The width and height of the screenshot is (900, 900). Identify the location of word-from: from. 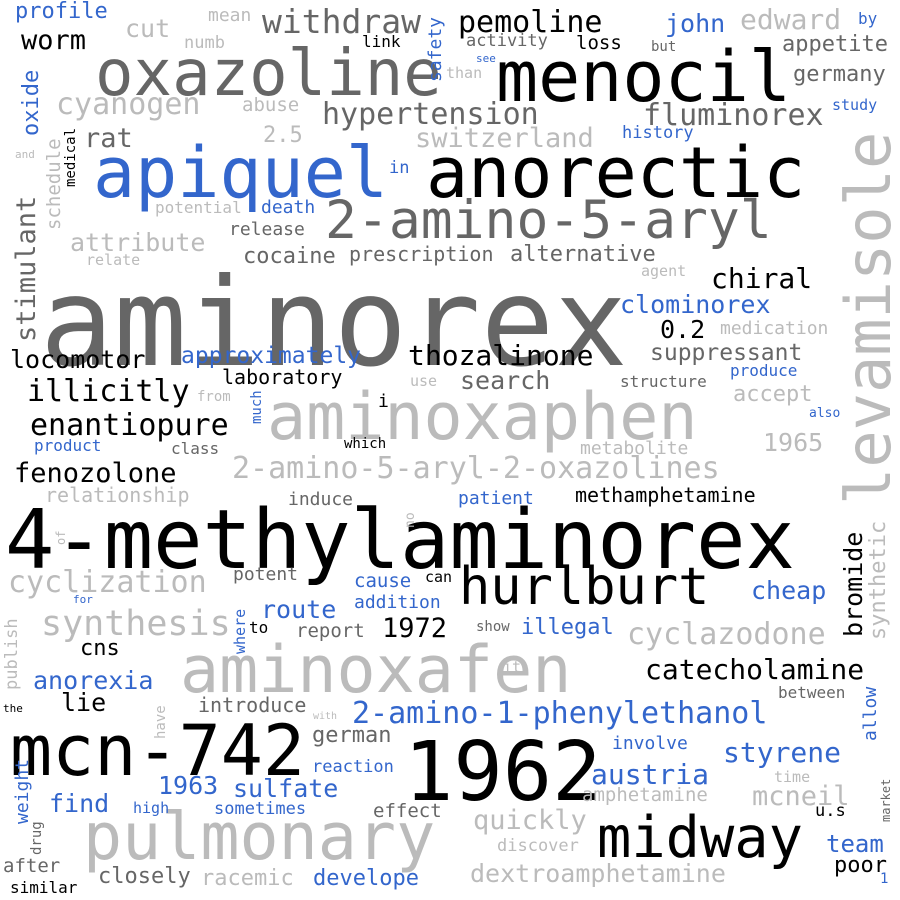
(214, 397).